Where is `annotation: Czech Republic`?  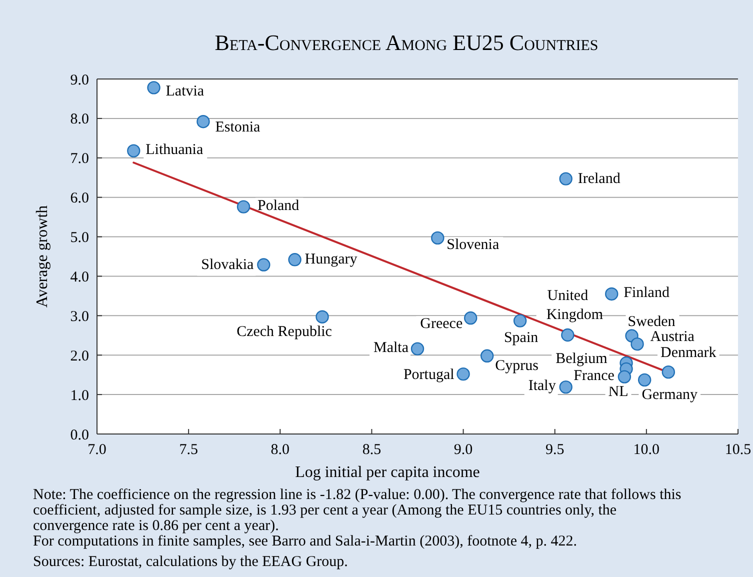 annotation: Czech Republic is located at coordinates (284, 332).